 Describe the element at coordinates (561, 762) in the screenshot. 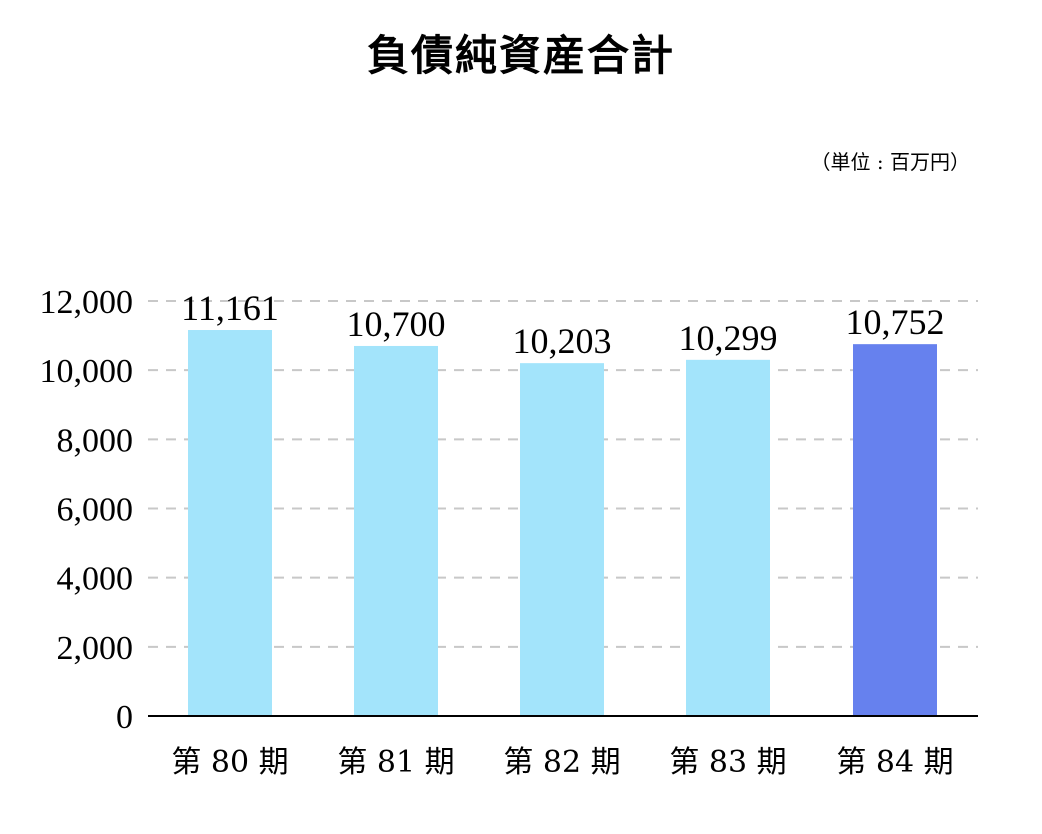

I see `x-tick-label: 第 82 期` at that location.